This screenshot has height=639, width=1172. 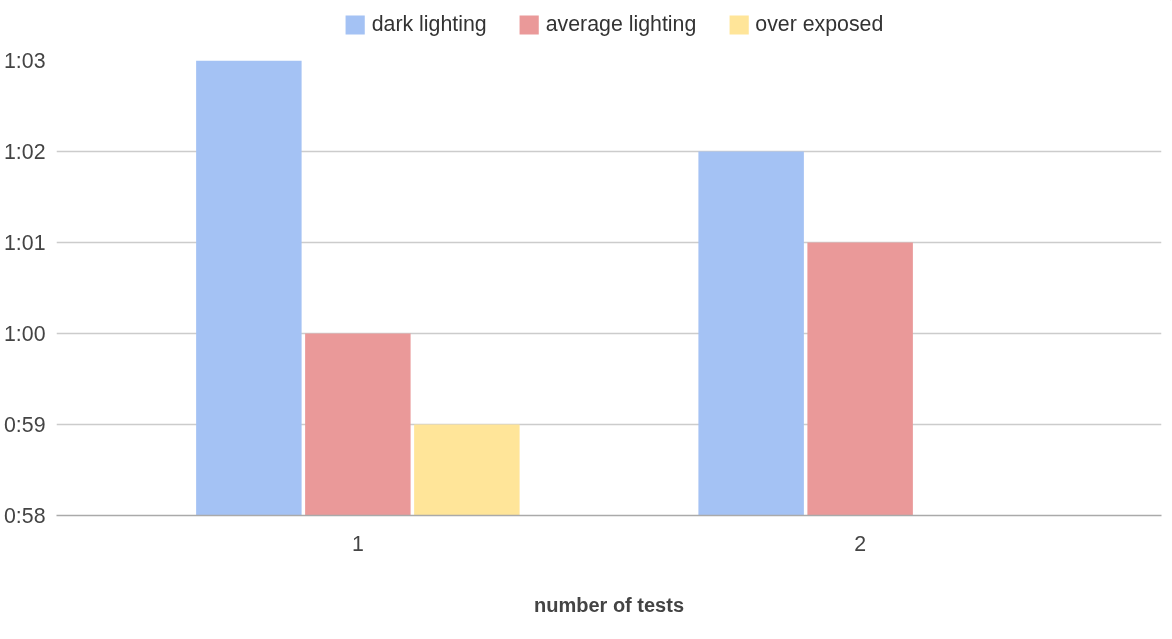 I want to click on legend-label: dark lighting, so click(x=429, y=24).